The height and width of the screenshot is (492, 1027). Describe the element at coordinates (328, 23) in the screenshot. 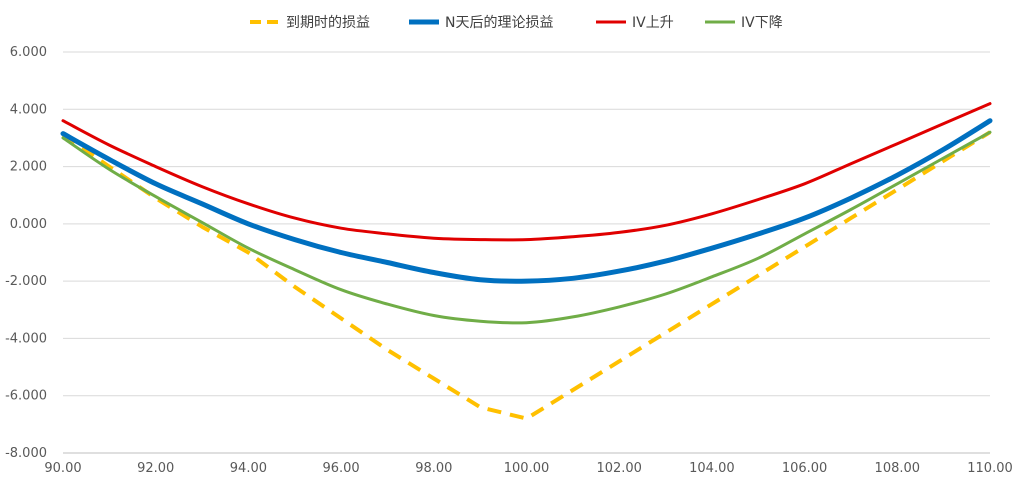

I see `legend-label-0: 到期时的损益` at that location.